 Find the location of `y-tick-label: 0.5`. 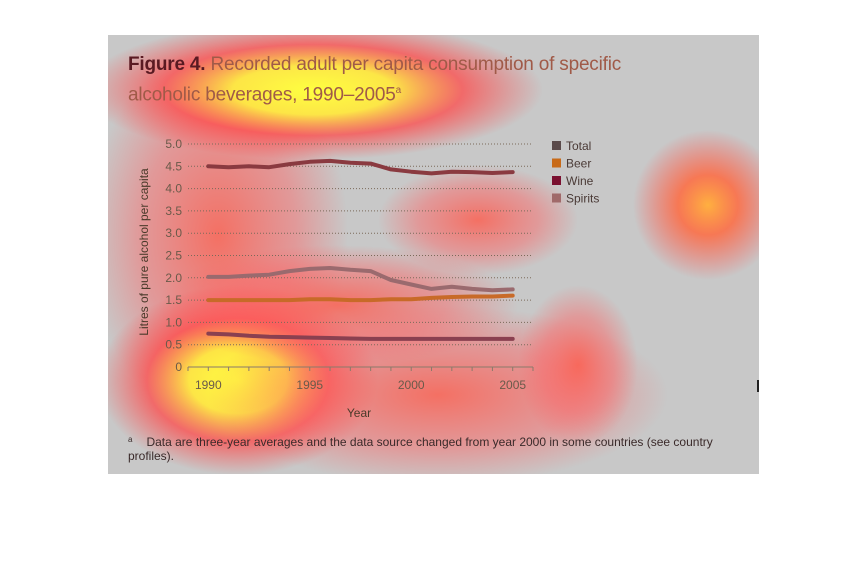

y-tick-label: 0.5 is located at coordinates (173, 345).